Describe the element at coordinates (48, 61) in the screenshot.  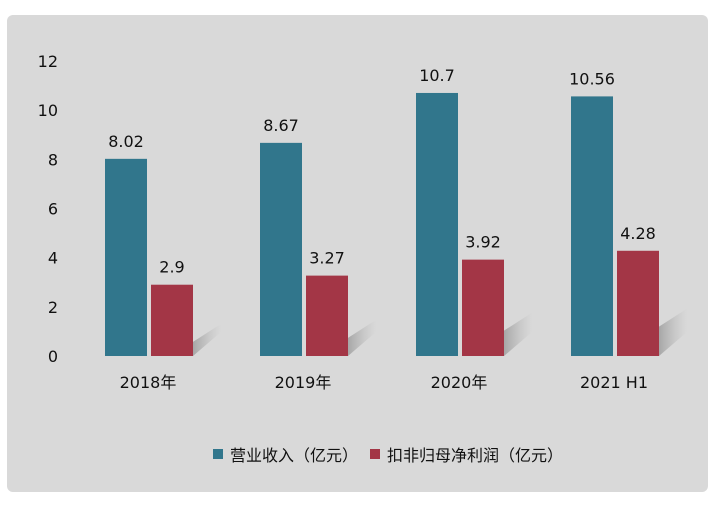
I see `y-tick-label: 12` at that location.